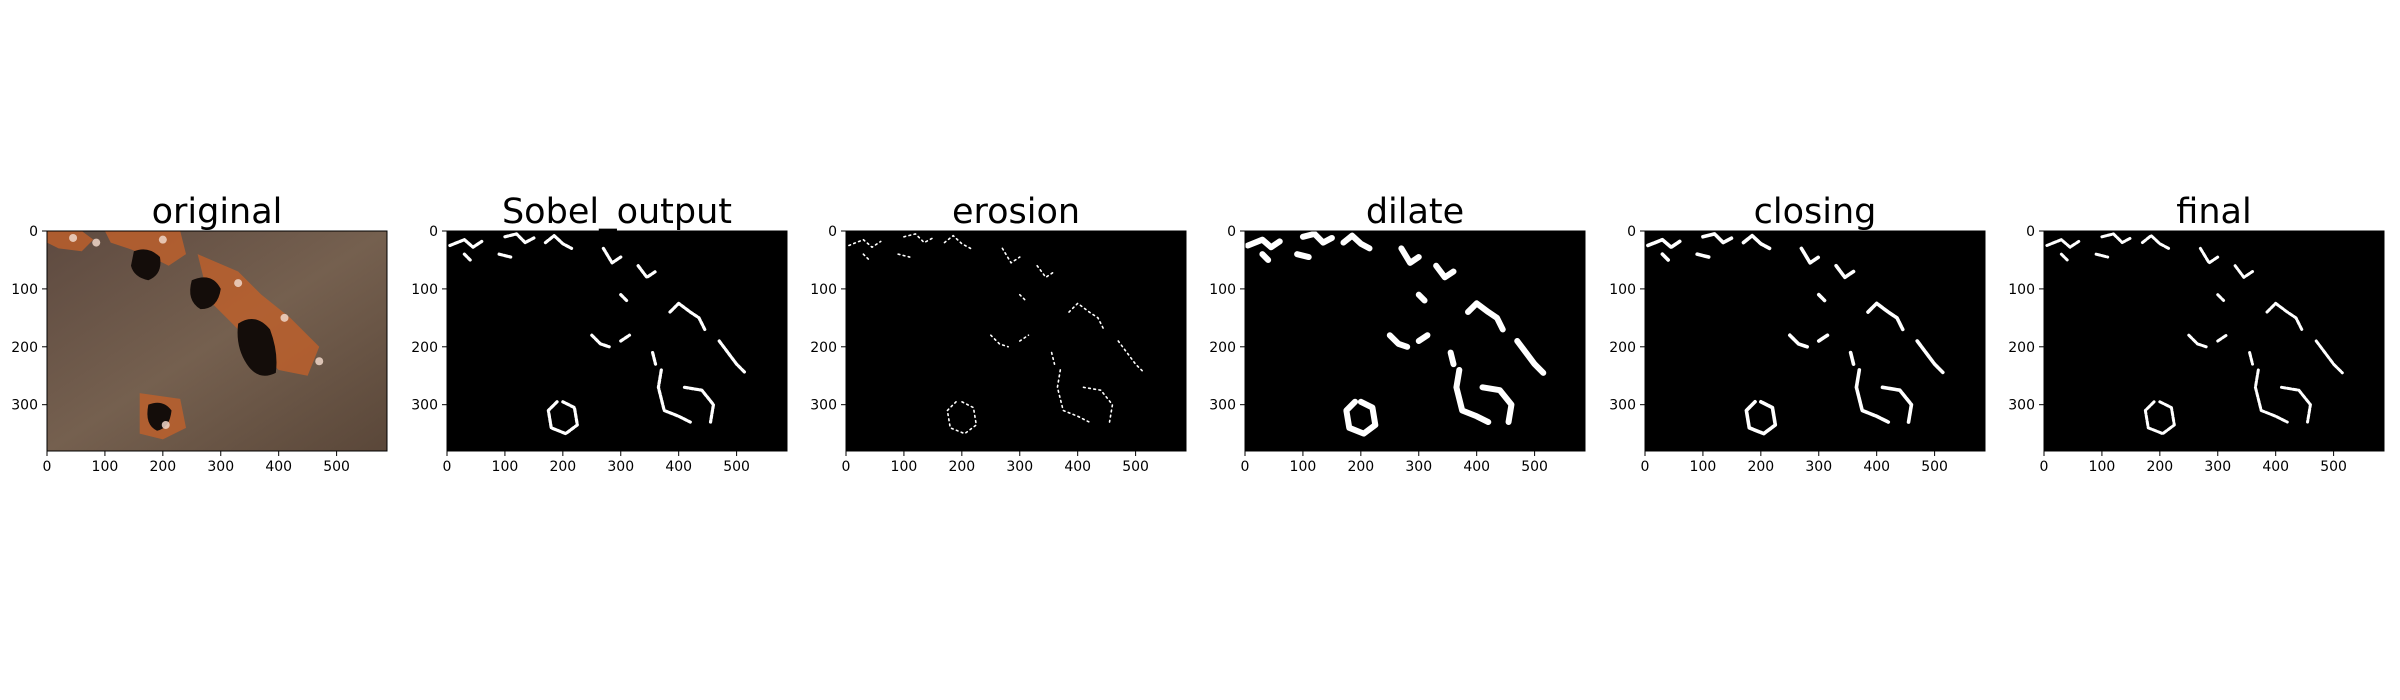 The width and height of the screenshot is (2400, 700). I want to click on panel-sobel-output: Sobel_output 0 100 200 300 400 500 0 100 200 300, so click(599, 333).